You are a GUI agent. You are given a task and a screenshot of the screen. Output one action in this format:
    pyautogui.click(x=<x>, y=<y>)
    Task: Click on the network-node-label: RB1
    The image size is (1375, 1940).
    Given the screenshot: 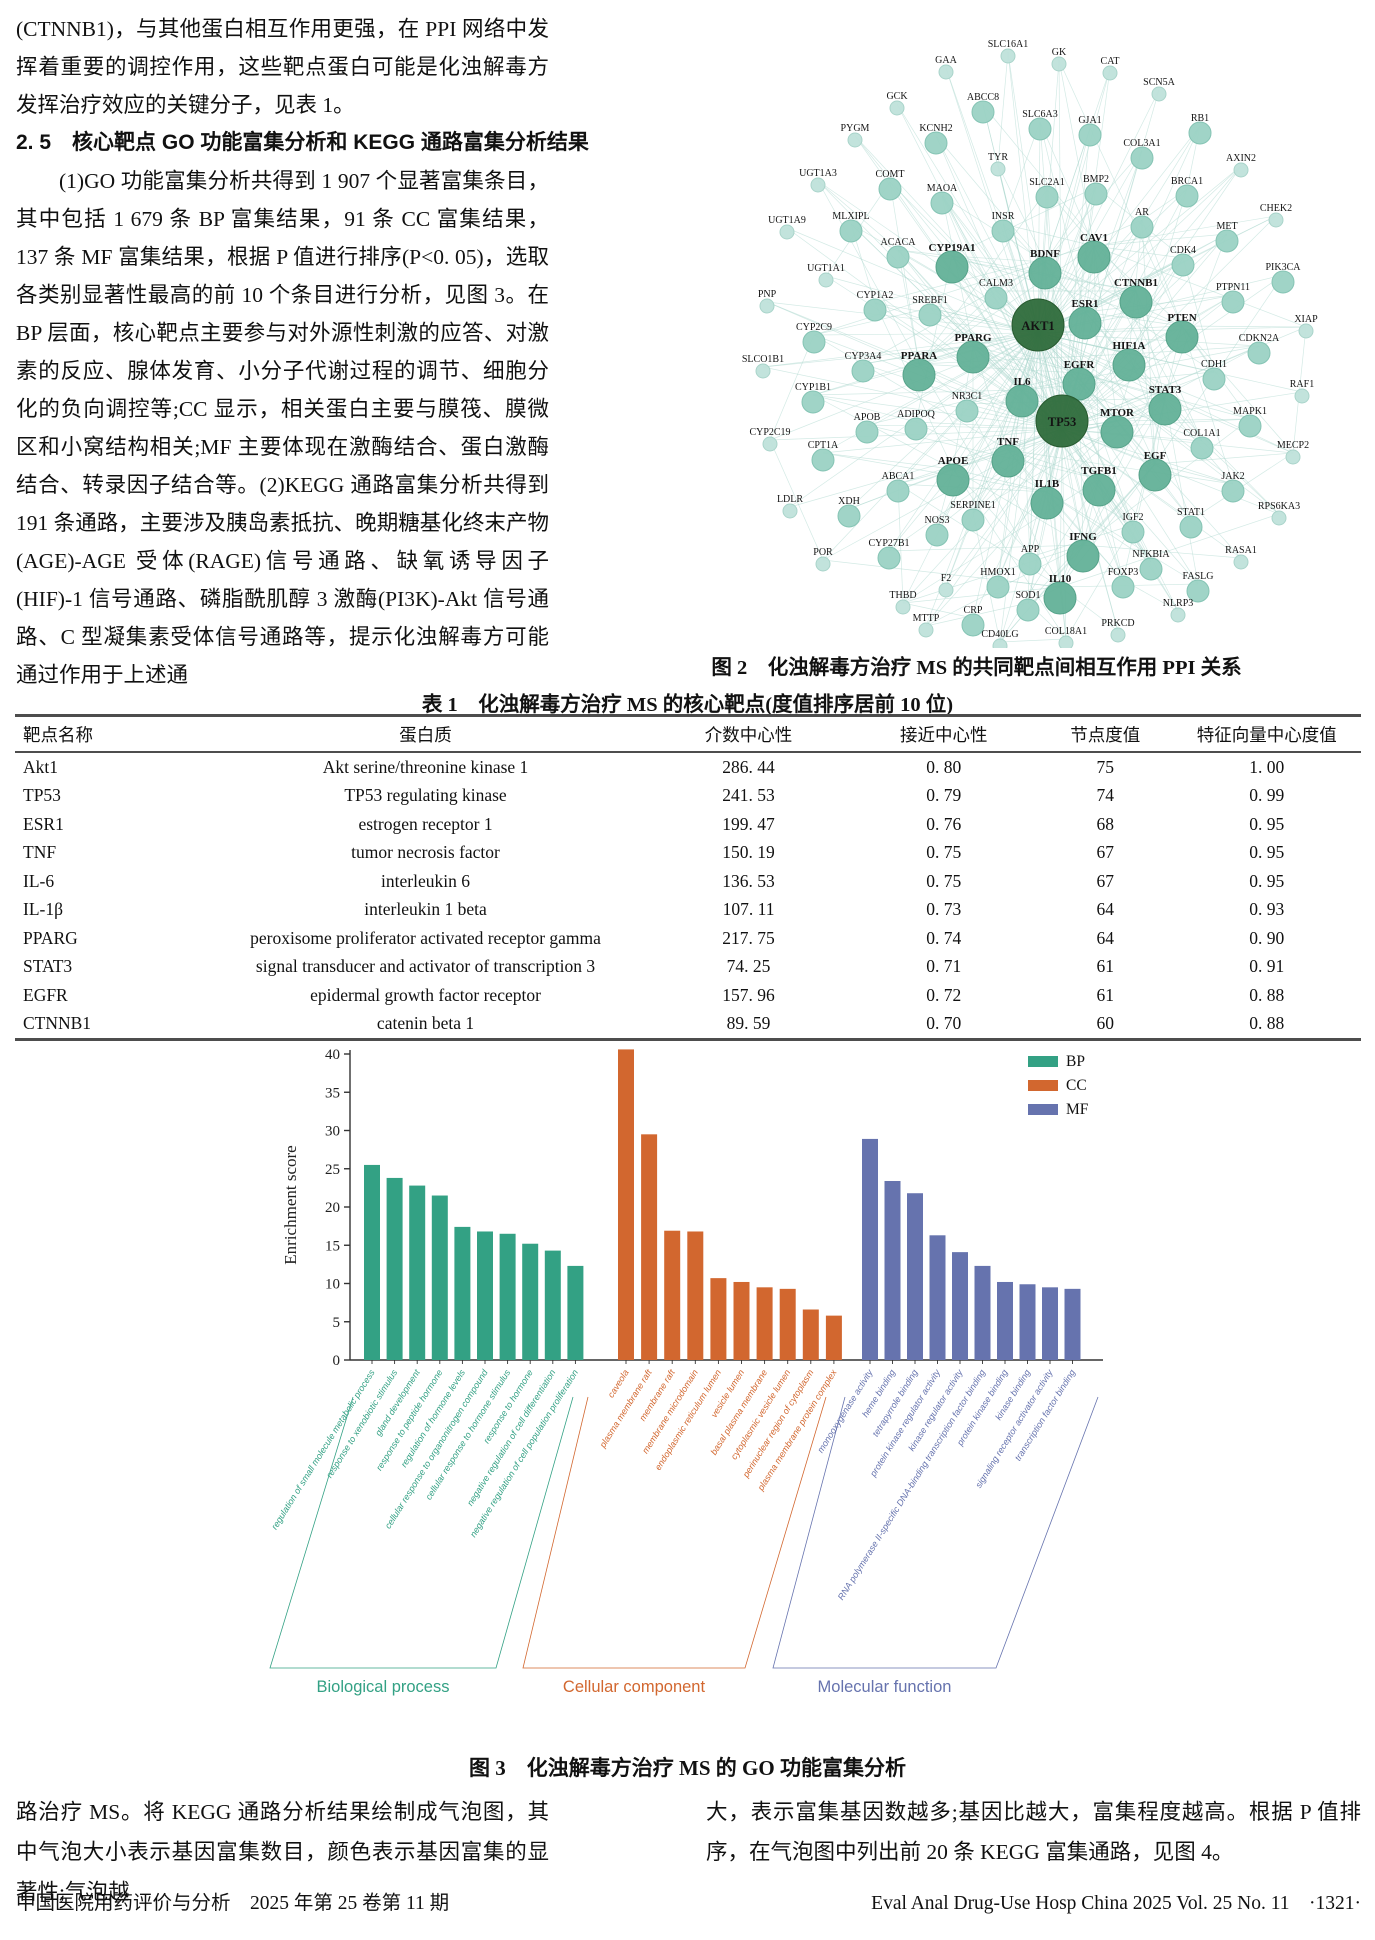 What is the action you would take?
    pyautogui.click(x=1200, y=118)
    